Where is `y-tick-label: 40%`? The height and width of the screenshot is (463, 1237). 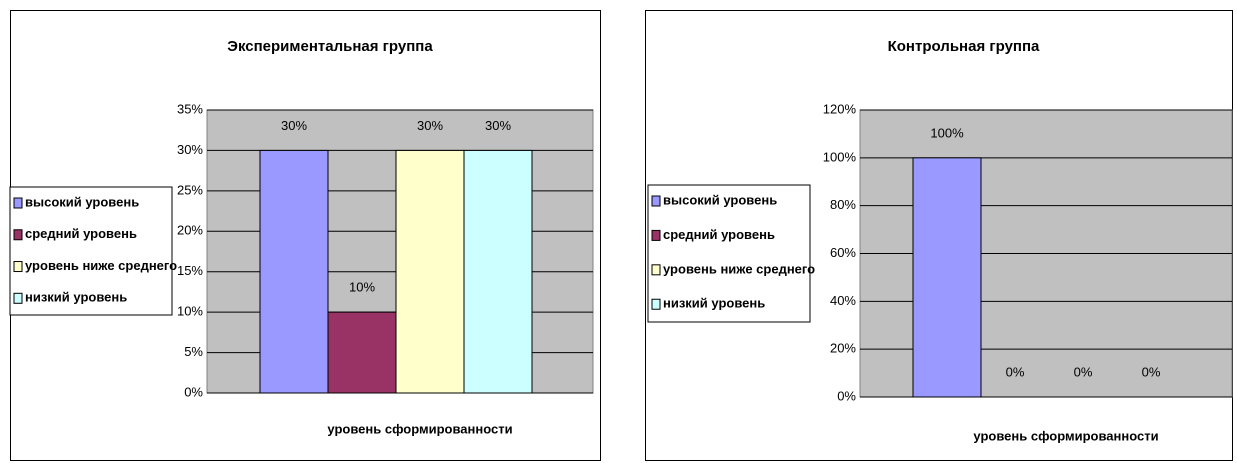 y-tick-label: 40% is located at coordinates (843, 300).